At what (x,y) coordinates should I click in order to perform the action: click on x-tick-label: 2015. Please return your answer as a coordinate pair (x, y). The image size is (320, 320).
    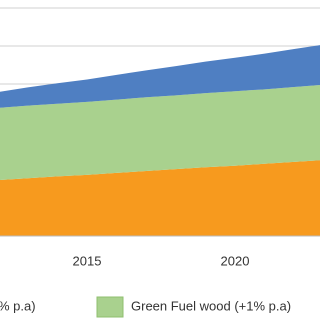
    Looking at the image, I should click on (87, 260).